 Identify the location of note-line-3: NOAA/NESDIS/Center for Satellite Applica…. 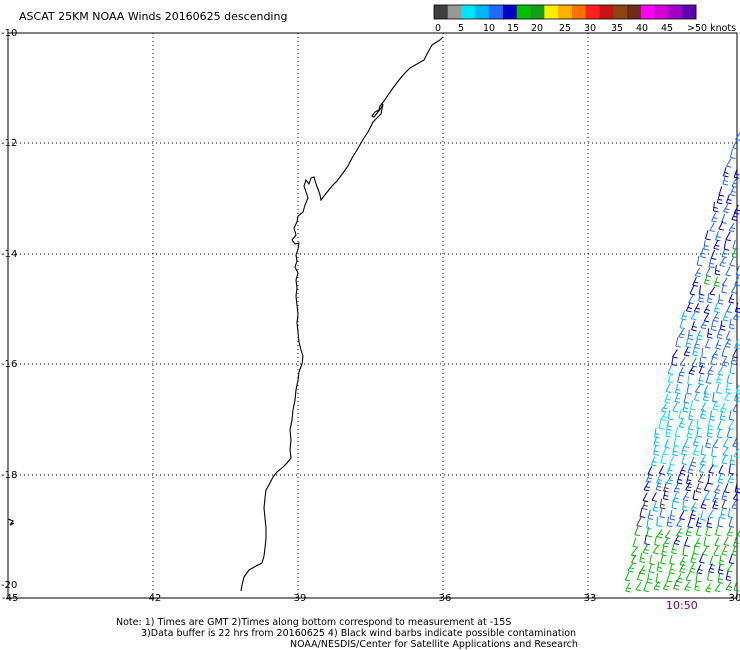
(434, 644).